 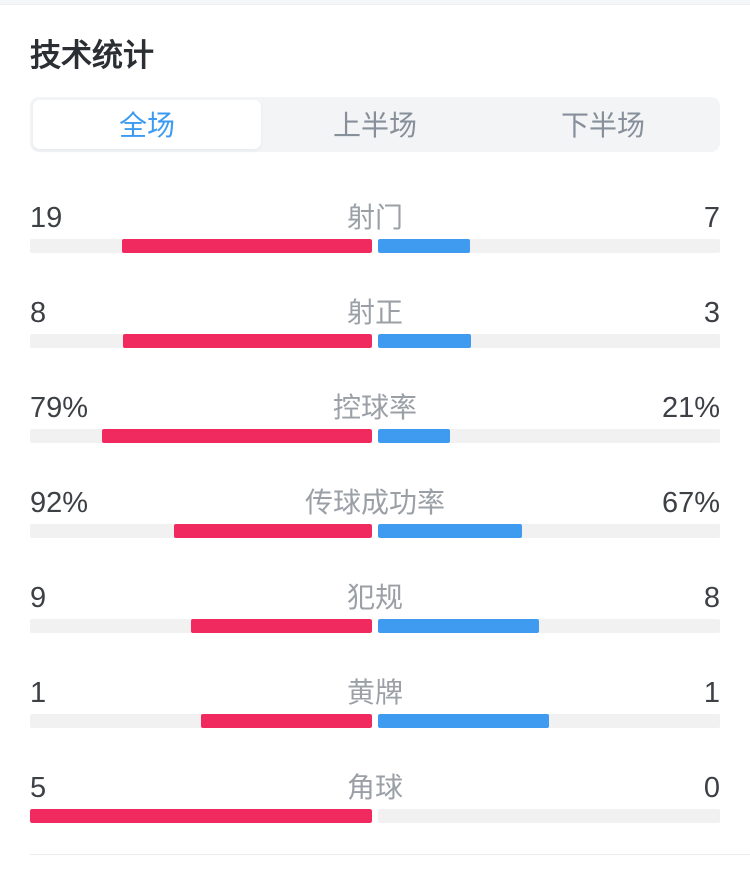 I want to click on home-value: 9, so click(x=38, y=597).